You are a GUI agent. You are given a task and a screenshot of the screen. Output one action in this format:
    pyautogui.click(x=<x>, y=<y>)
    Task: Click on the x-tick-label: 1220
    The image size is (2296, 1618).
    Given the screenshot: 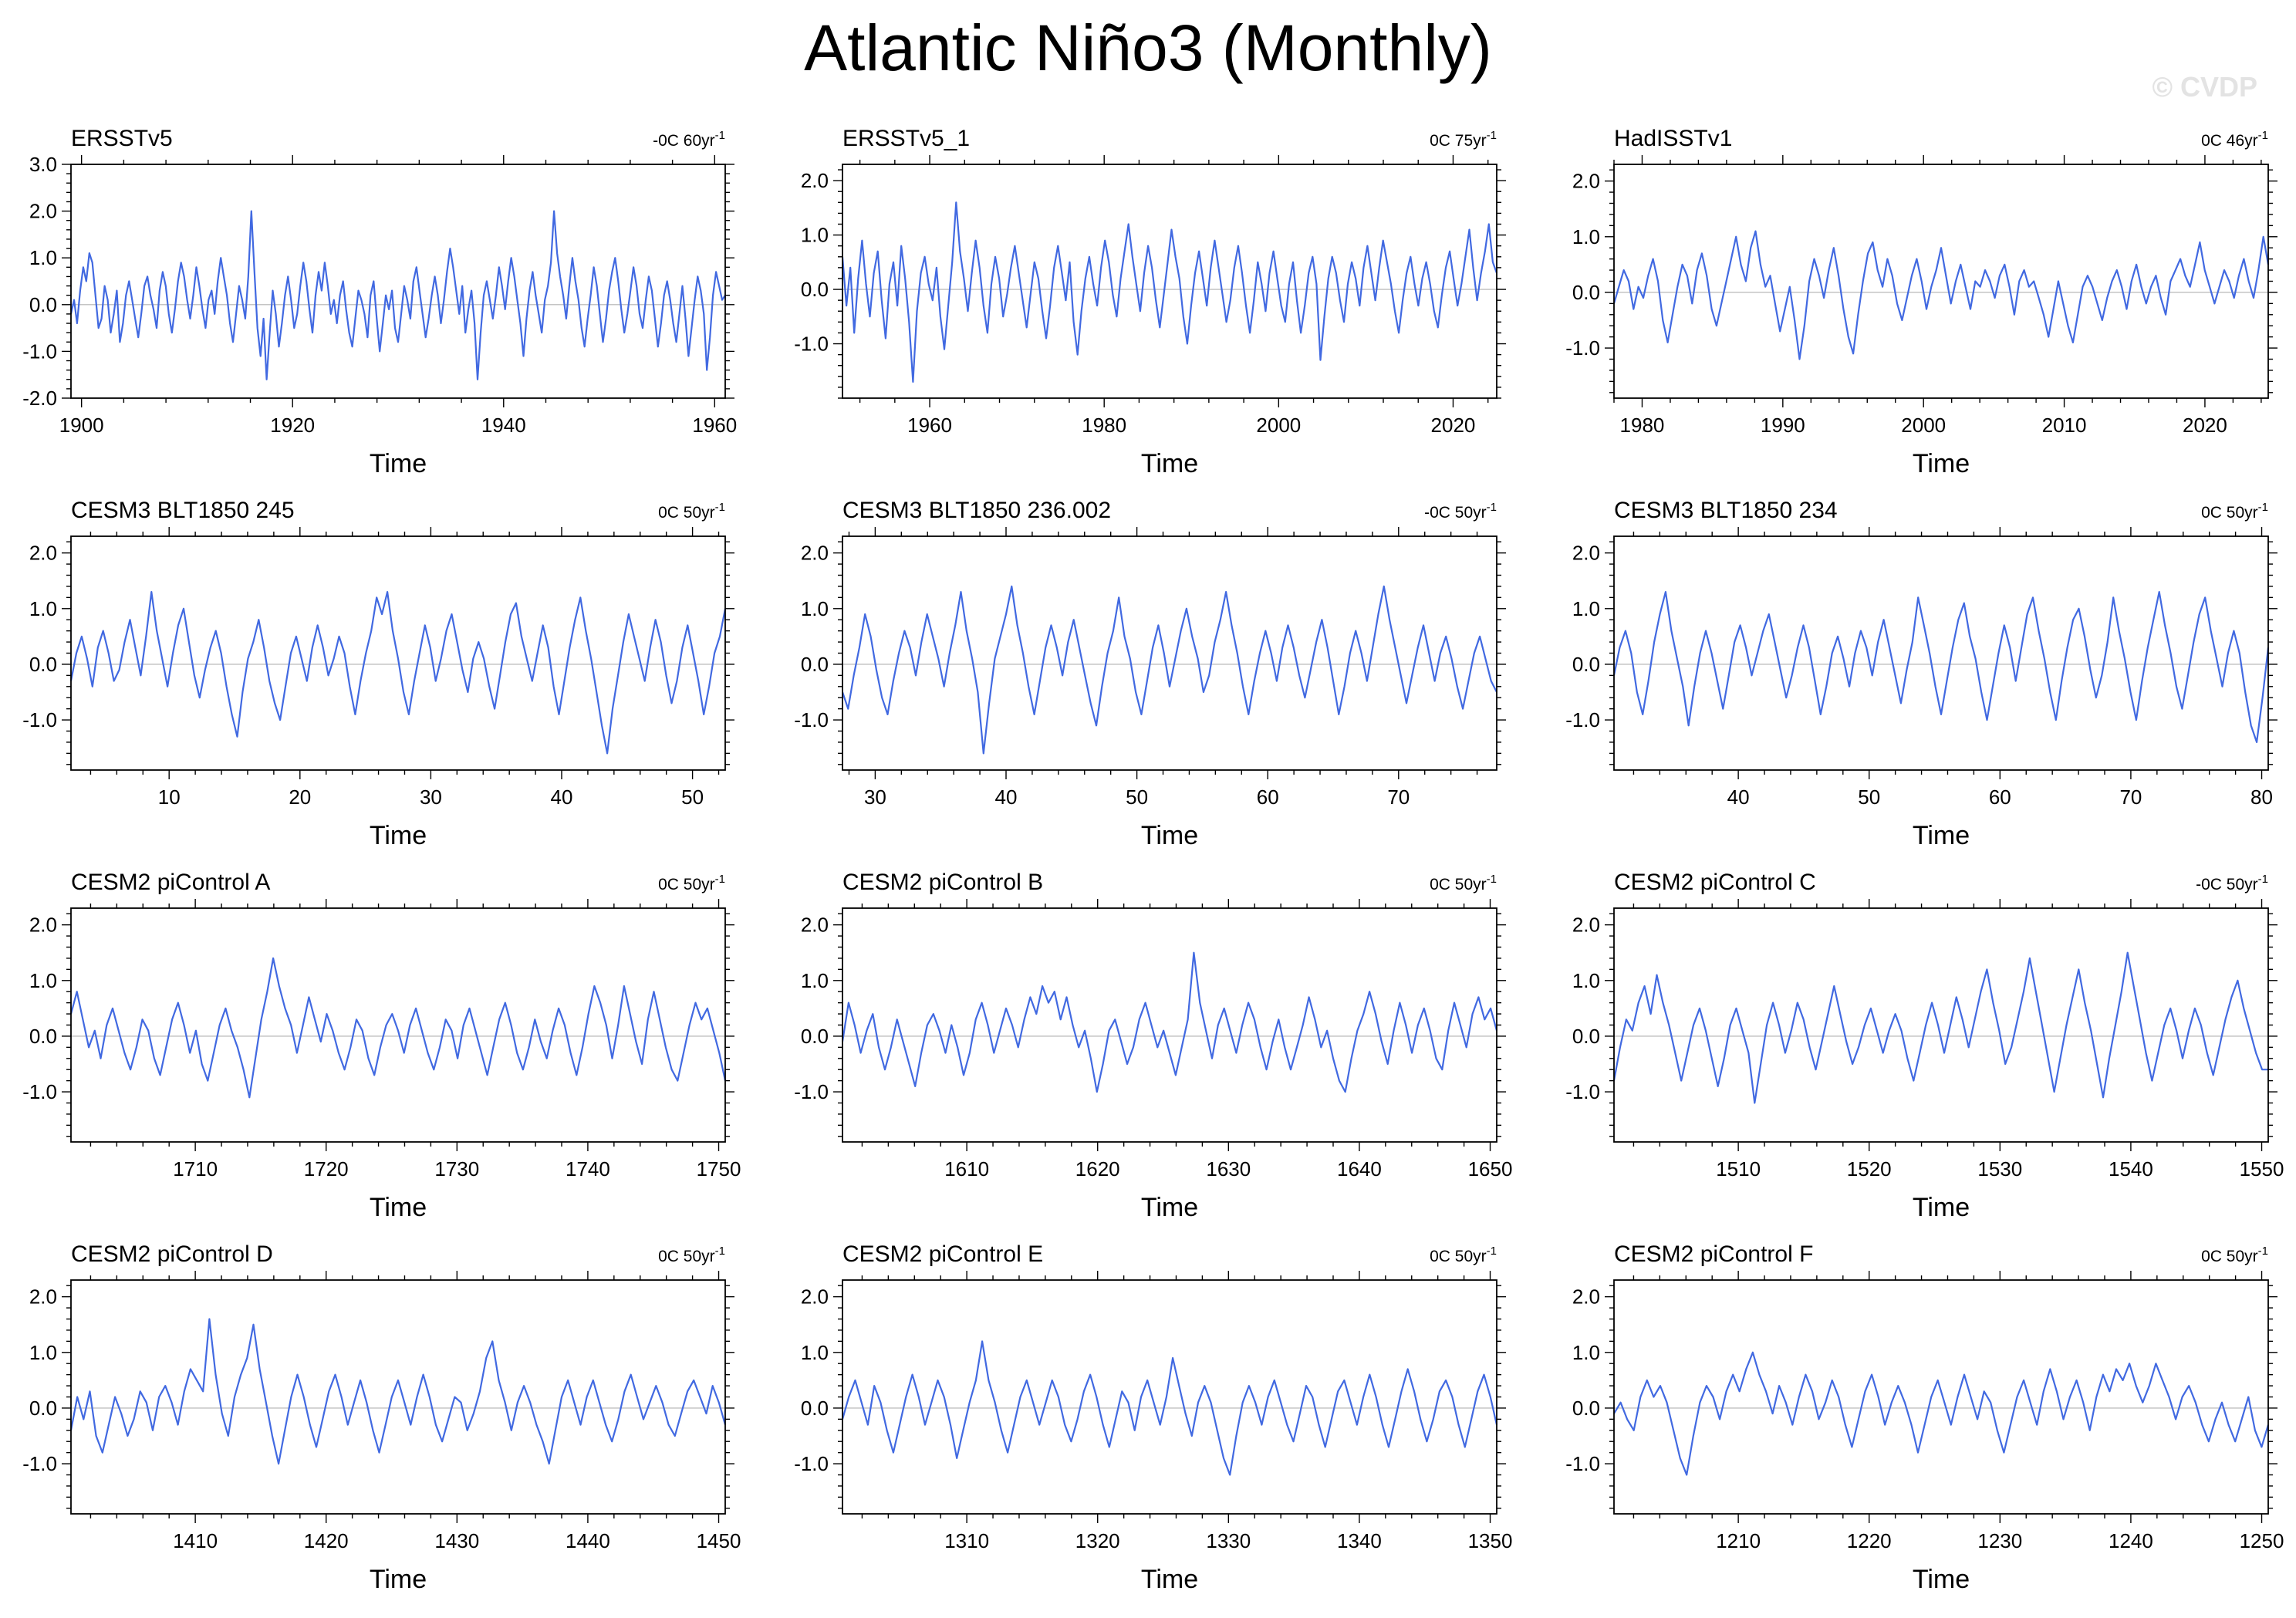 What is the action you would take?
    pyautogui.click(x=1869, y=1540)
    